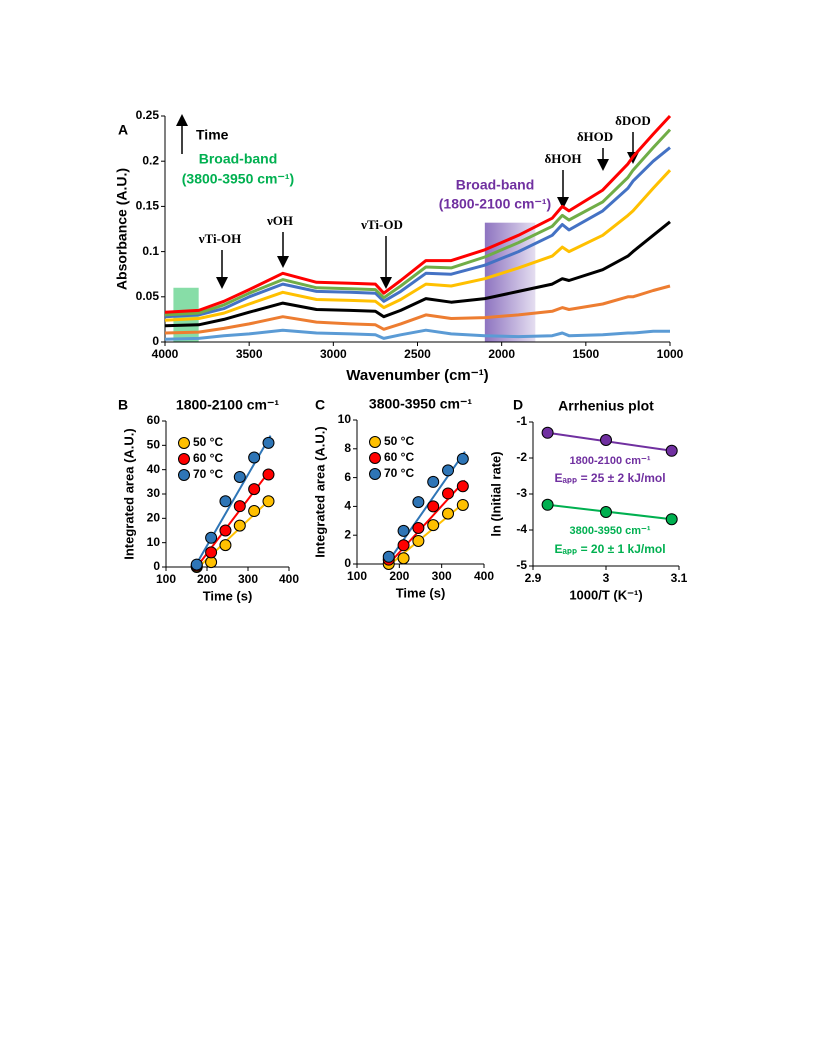 Image resolution: width=816 pixels, height=1056 pixels. Describe the element at coordinates (521, 421) in the screenshot. I see `y-tick-label: -1` at that location.